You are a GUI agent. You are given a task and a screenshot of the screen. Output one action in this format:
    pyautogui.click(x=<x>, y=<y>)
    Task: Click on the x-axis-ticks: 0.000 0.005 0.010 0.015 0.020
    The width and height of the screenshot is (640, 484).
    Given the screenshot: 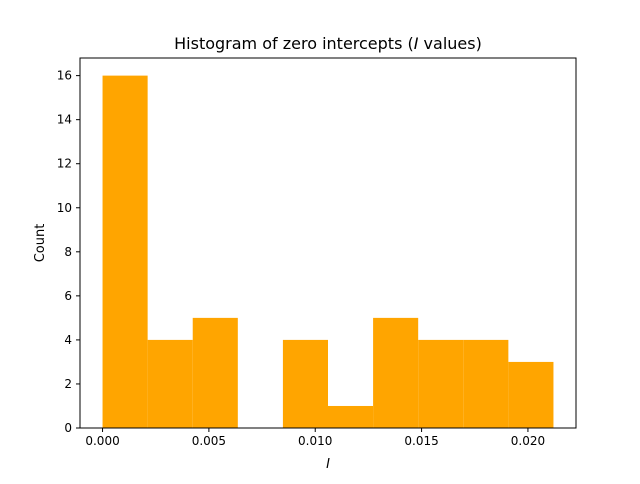 What is the action you would take?
    pyautogui.click(x=315, y=438)
    